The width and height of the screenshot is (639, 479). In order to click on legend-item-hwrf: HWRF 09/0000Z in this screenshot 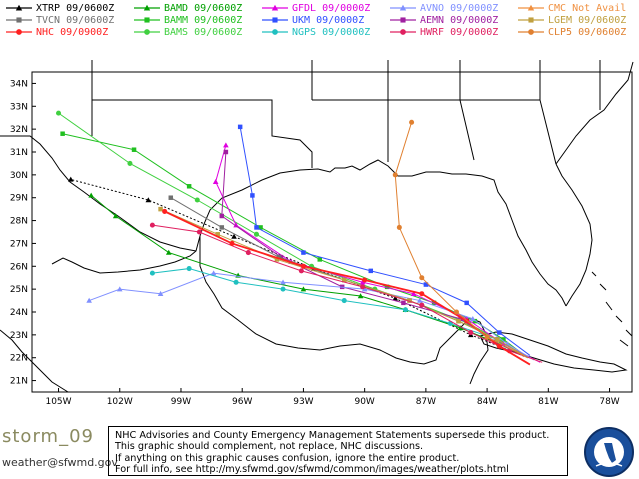, I will do `click(443, 32)`.